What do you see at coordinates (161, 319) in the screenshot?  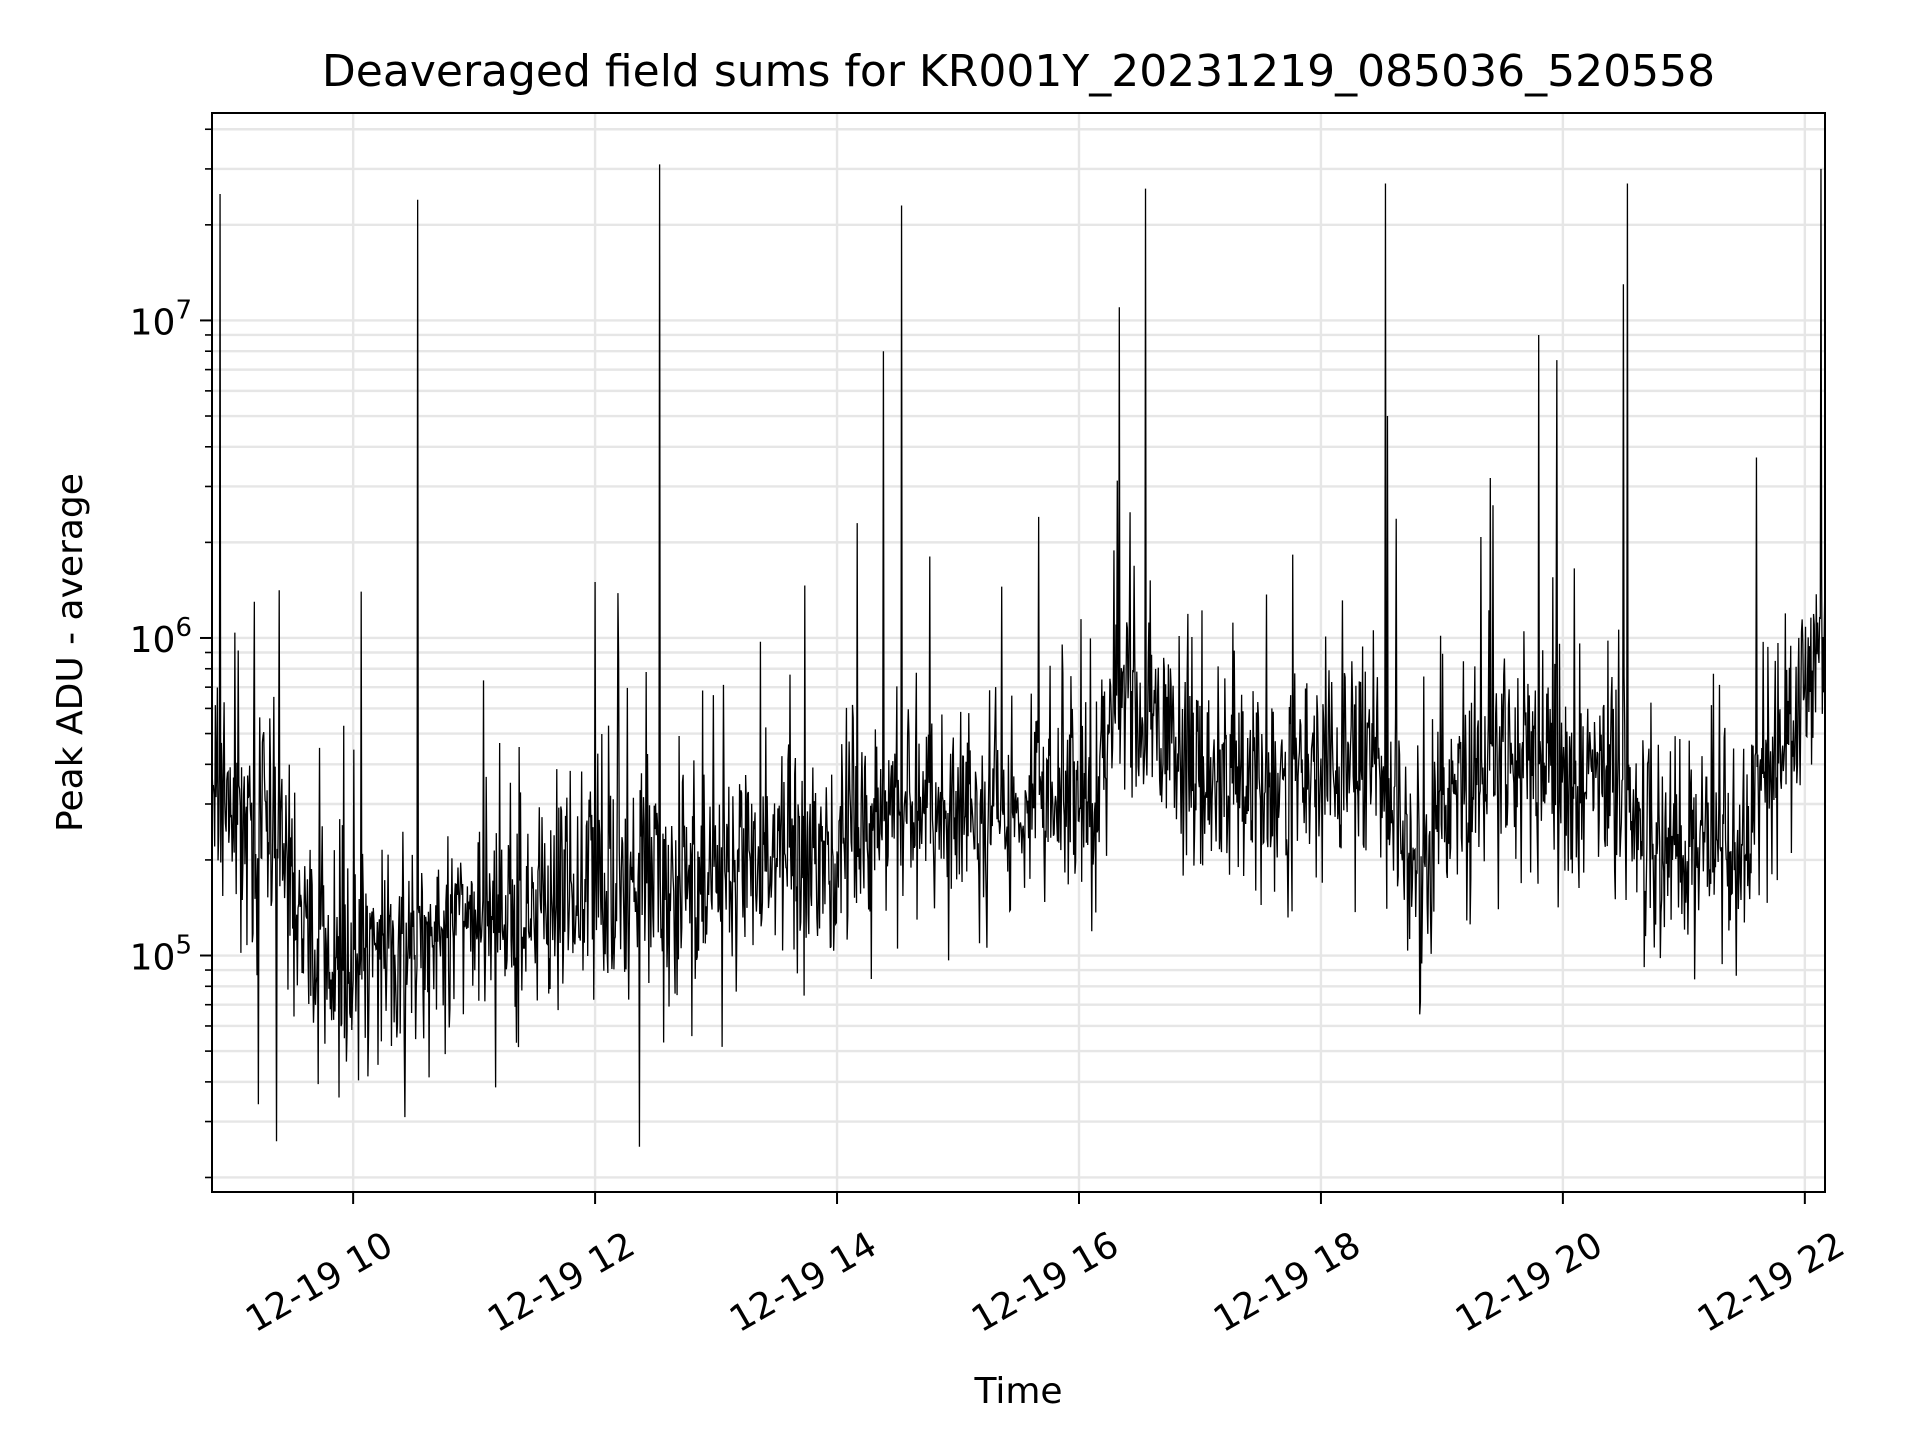 I see `y-tick-label: 10⁷` at bounding box center [161, 319].